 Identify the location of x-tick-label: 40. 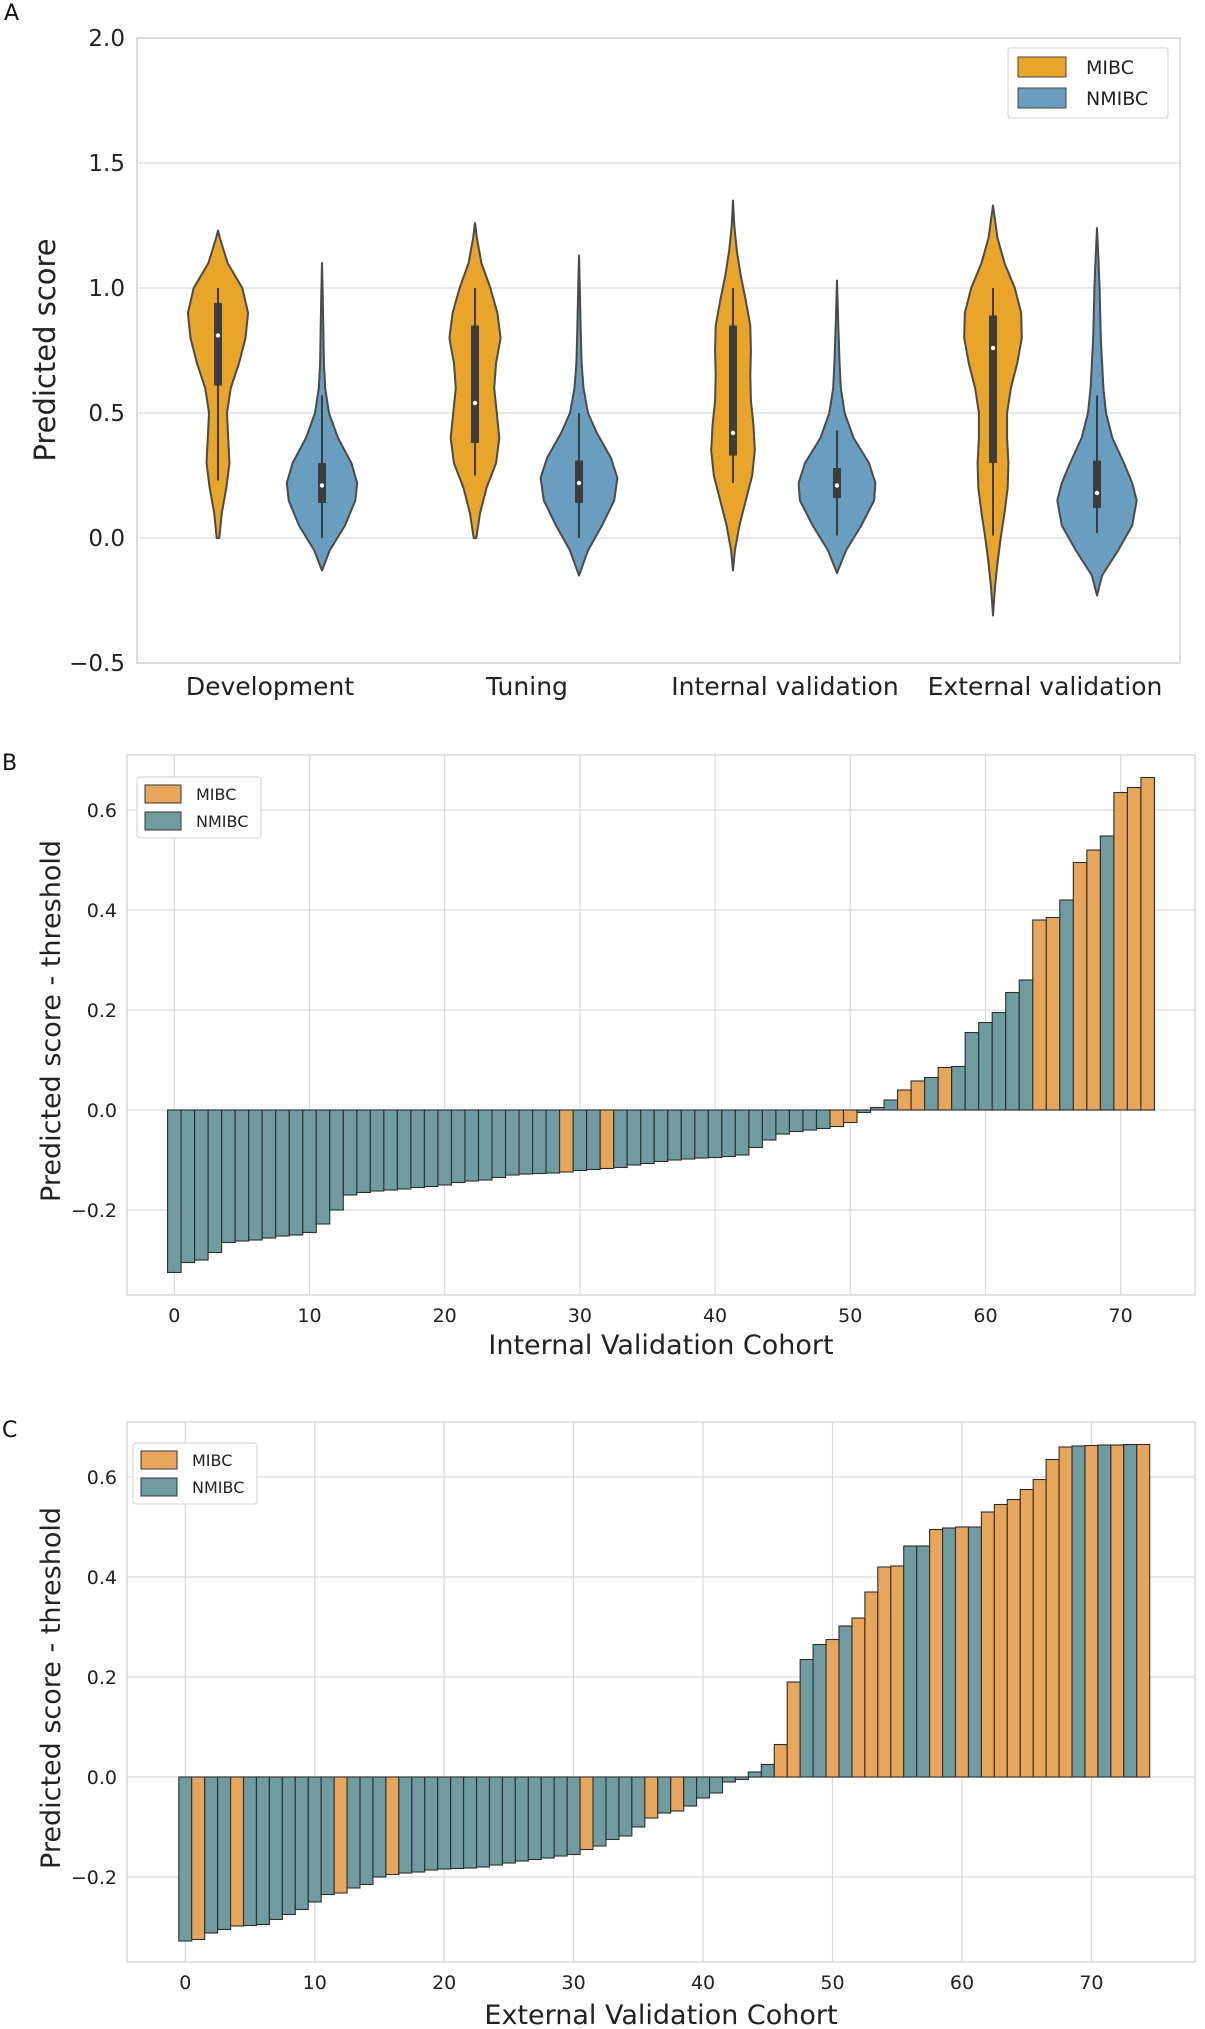
(703, 1983).